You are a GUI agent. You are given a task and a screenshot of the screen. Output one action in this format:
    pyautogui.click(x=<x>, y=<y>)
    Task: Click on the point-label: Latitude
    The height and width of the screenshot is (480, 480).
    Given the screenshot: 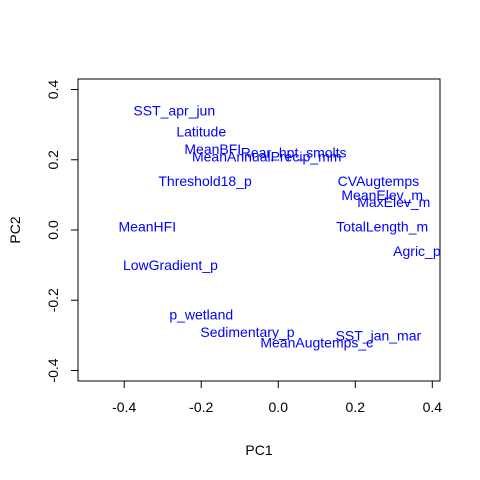 What is the action you would take?
    pyautogui.click(x=201, y=132)
    